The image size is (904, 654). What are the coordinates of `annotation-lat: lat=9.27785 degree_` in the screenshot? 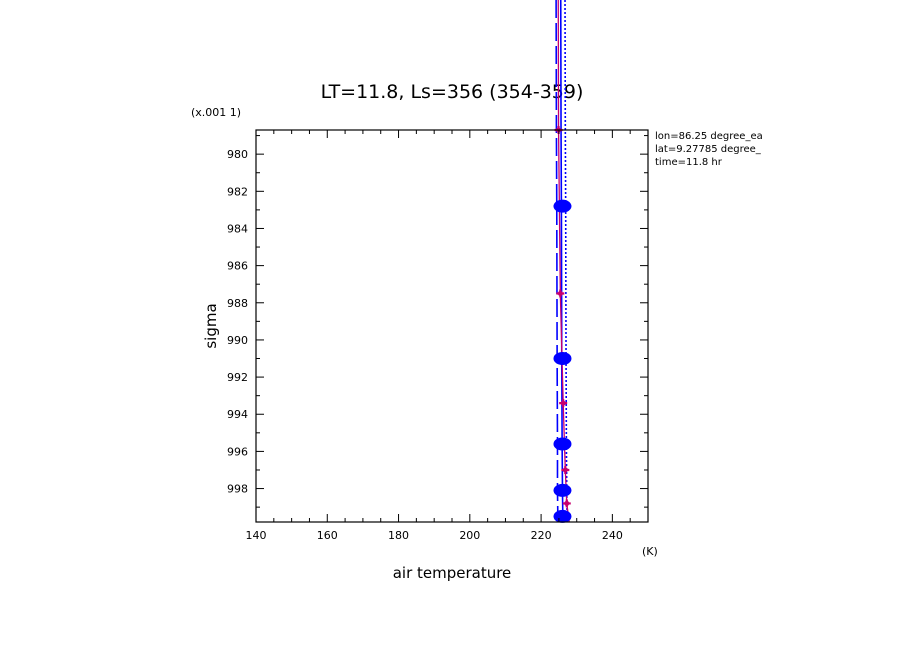 It's located at (708, 149).